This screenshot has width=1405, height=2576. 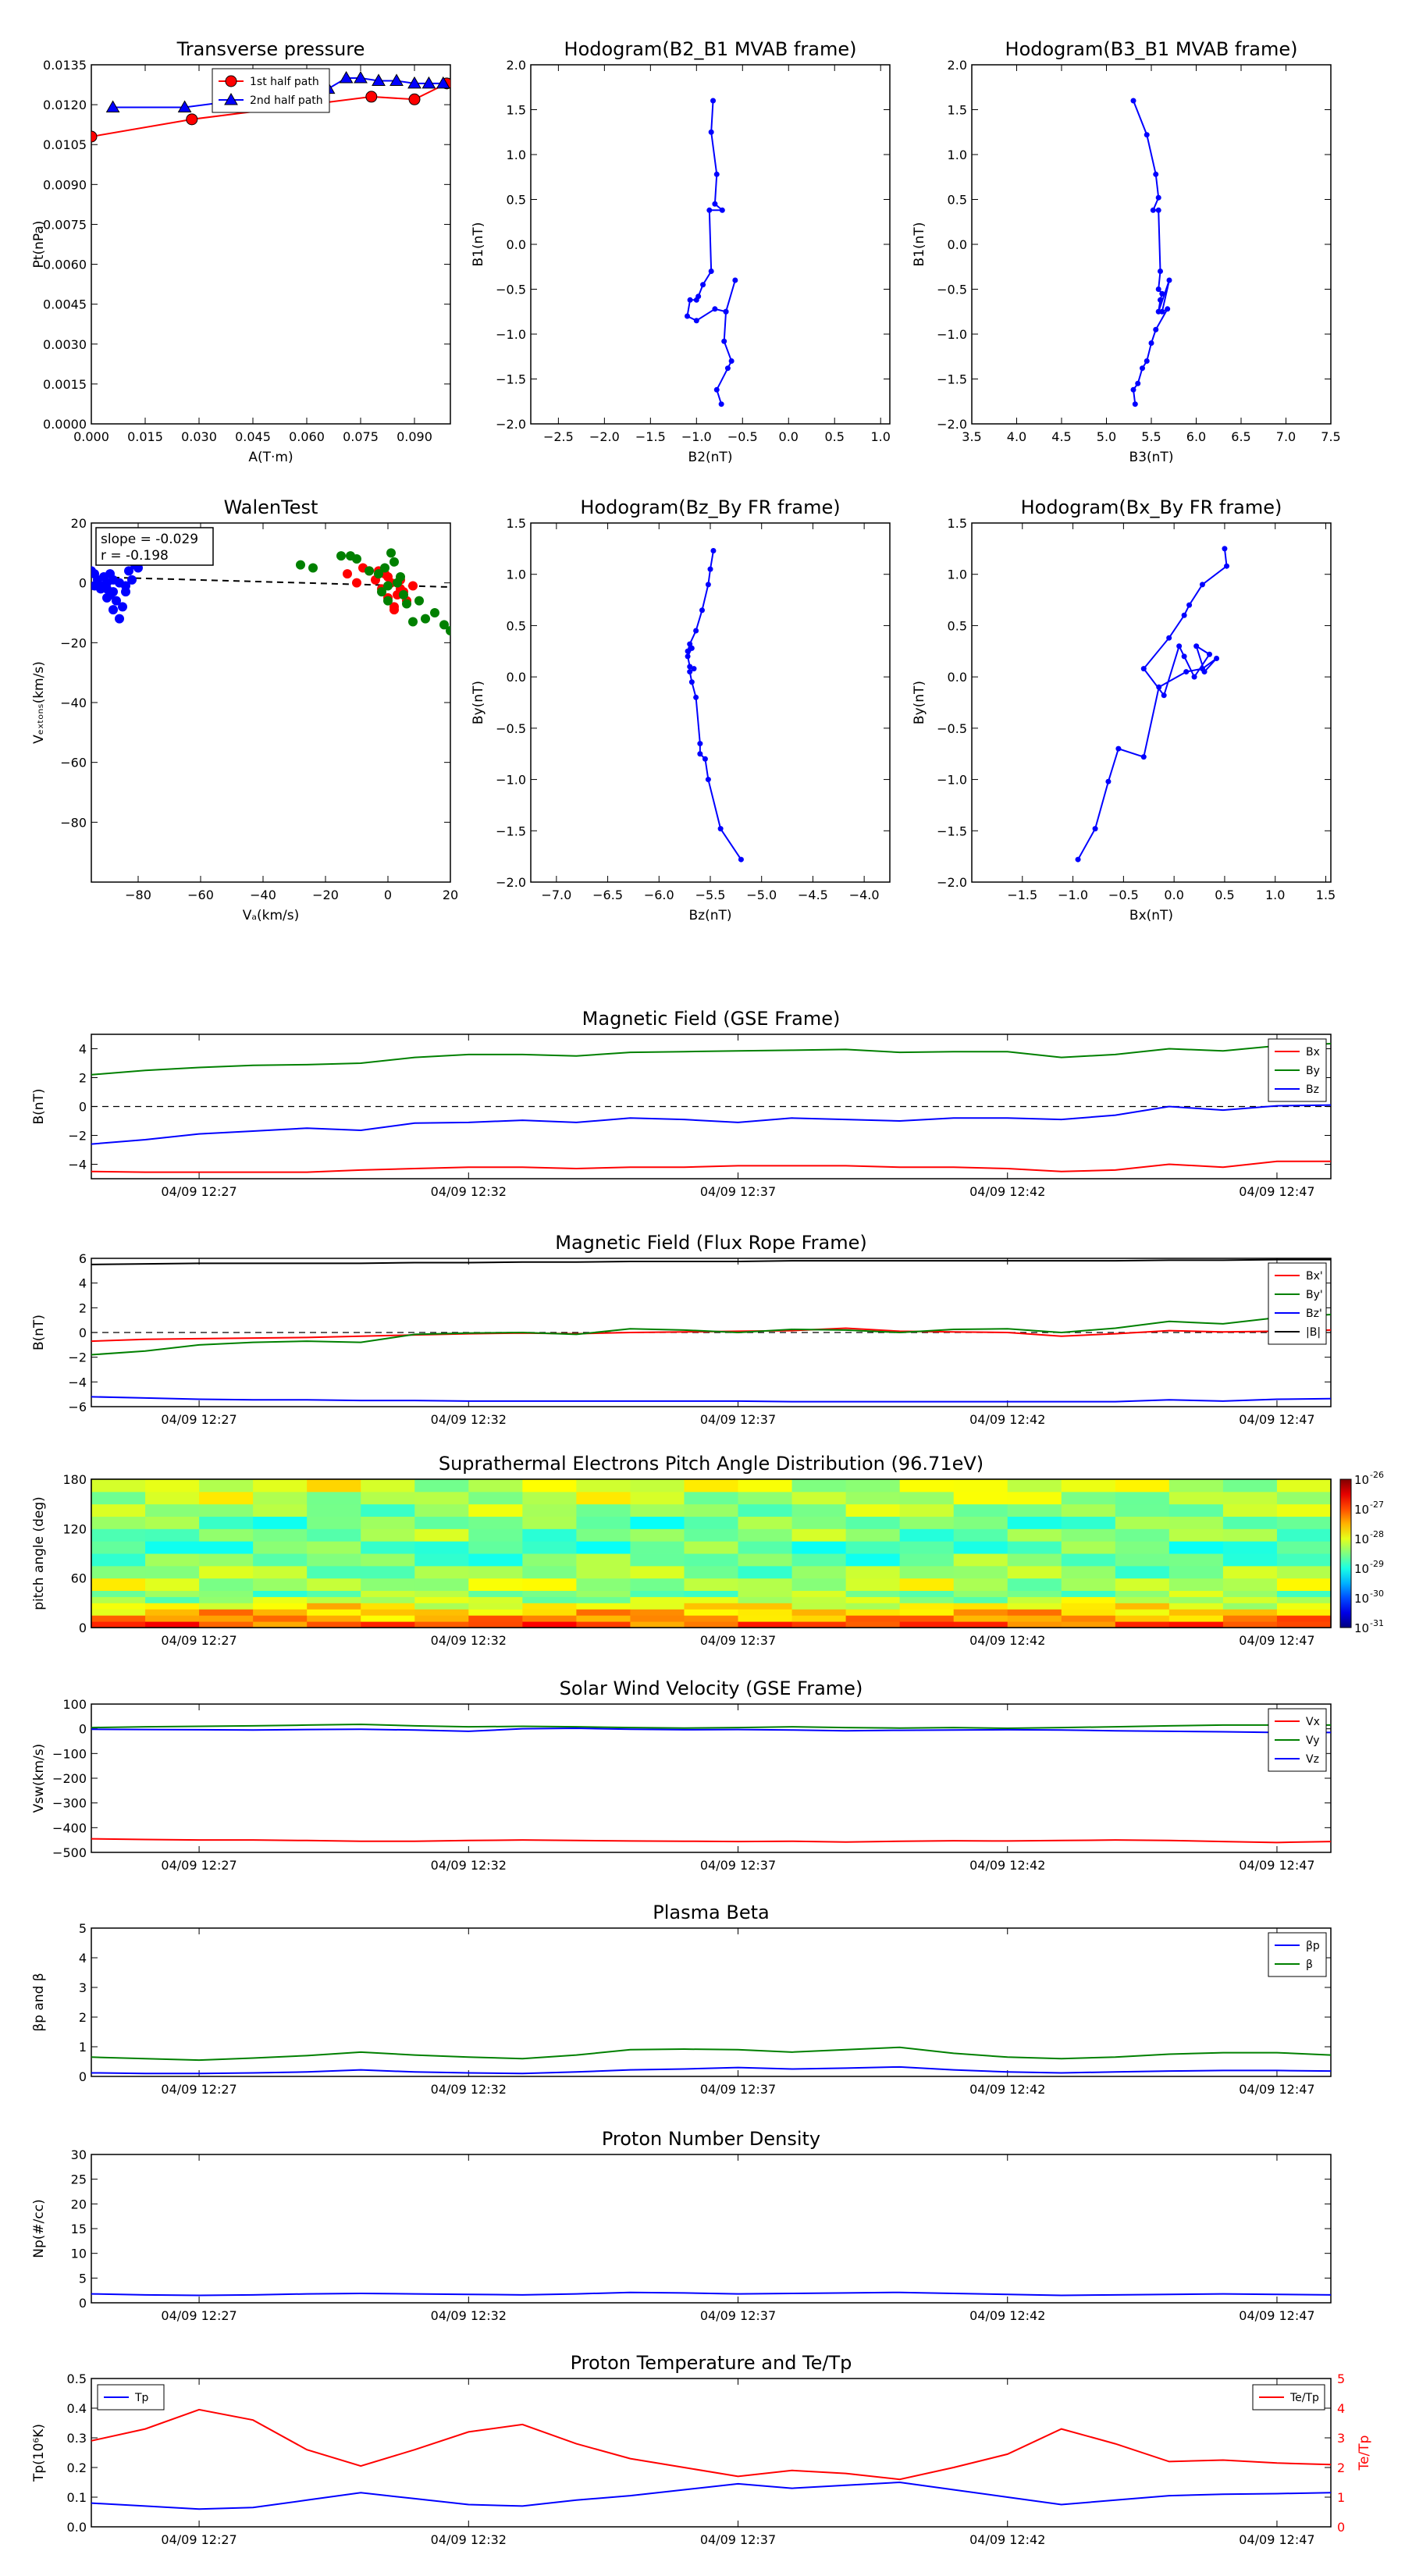 I want to click on colorbar-label: 10, so click(x=1362, y=1480).